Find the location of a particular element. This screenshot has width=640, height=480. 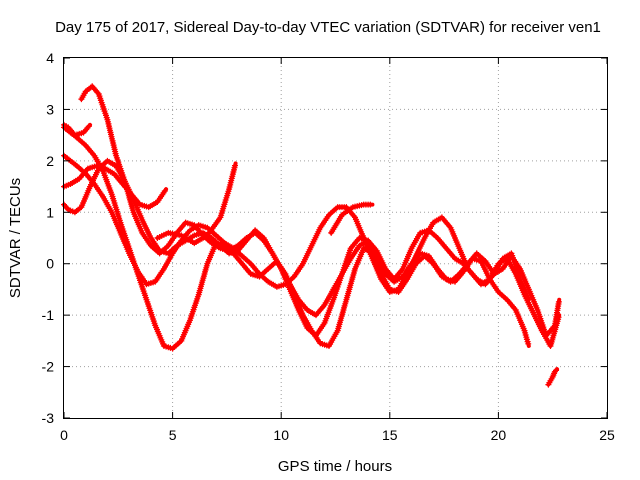

x-axis-label: GPS time / hours is located at coordinates (335, 466).